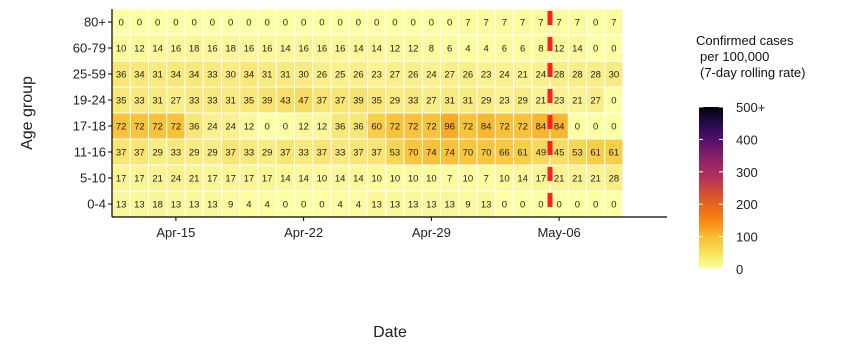 The image size is (848, 346). I want to click on cell-value-label: 9, so click(467, 205).